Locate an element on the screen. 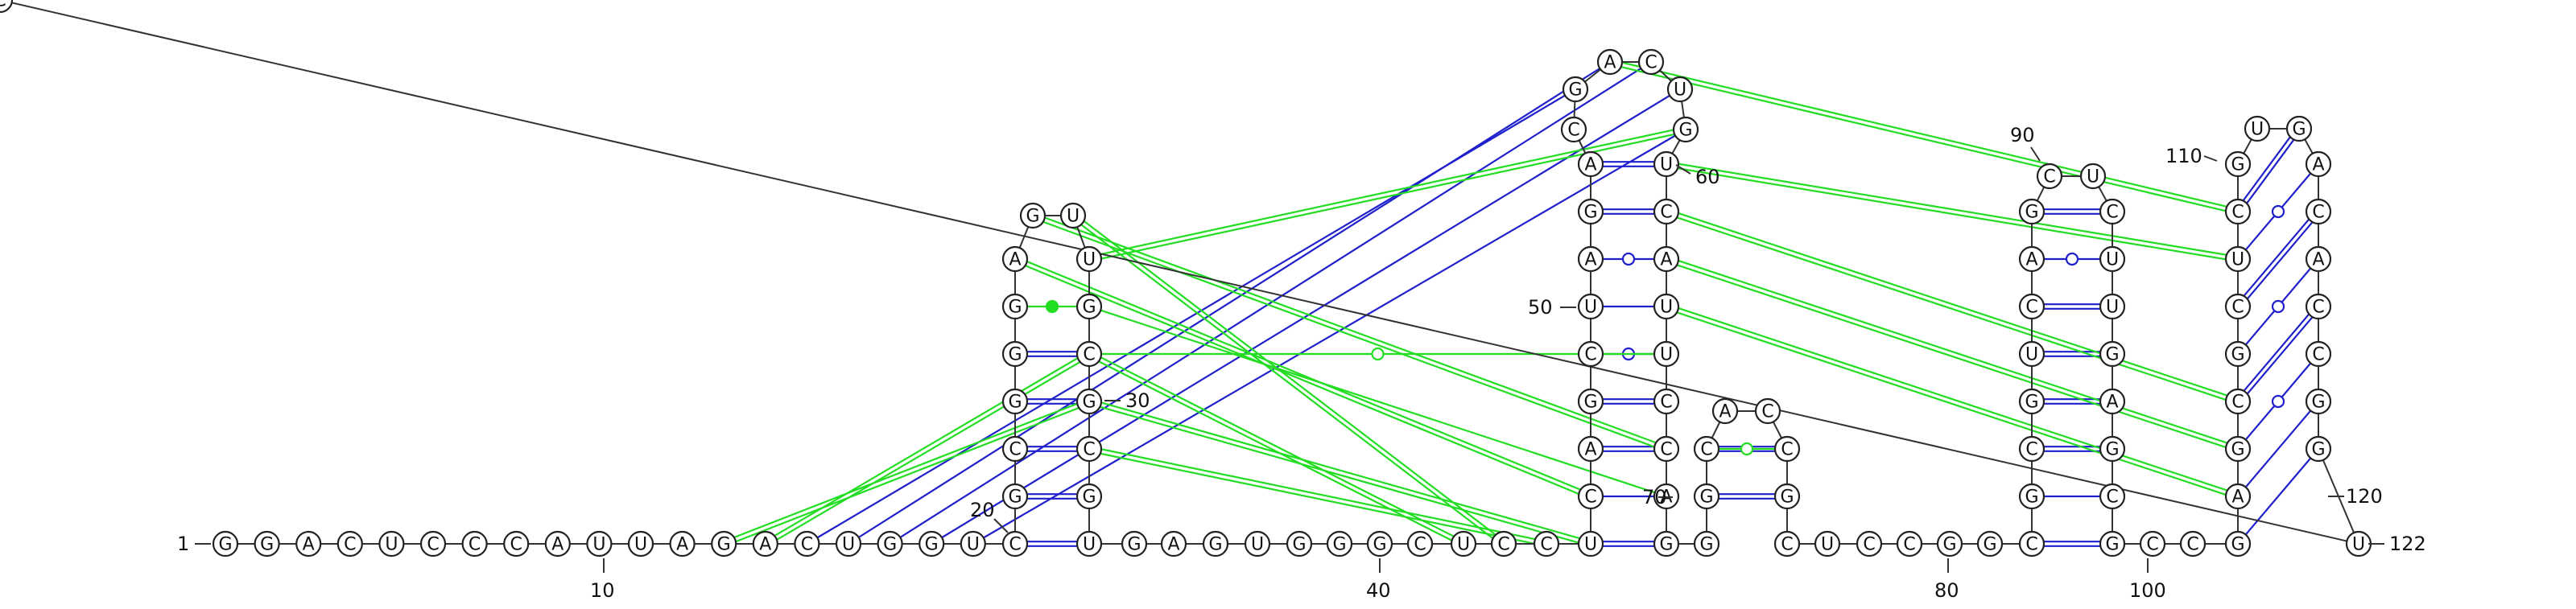  position-label-20: 20 is located at coordinates (982, 510).